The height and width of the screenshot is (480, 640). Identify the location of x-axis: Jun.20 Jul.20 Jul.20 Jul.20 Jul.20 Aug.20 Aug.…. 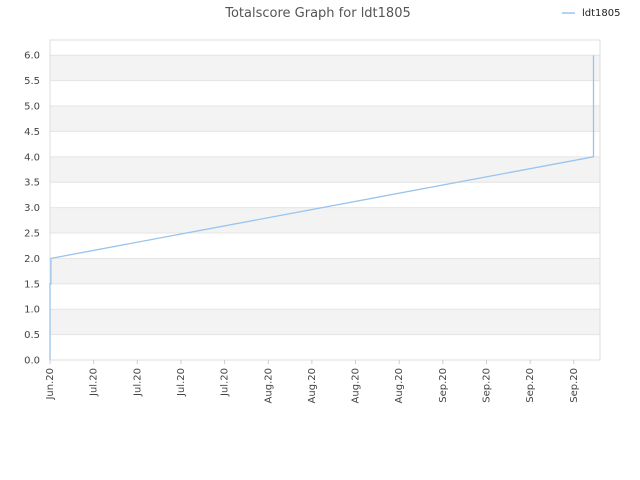
(312, 381).